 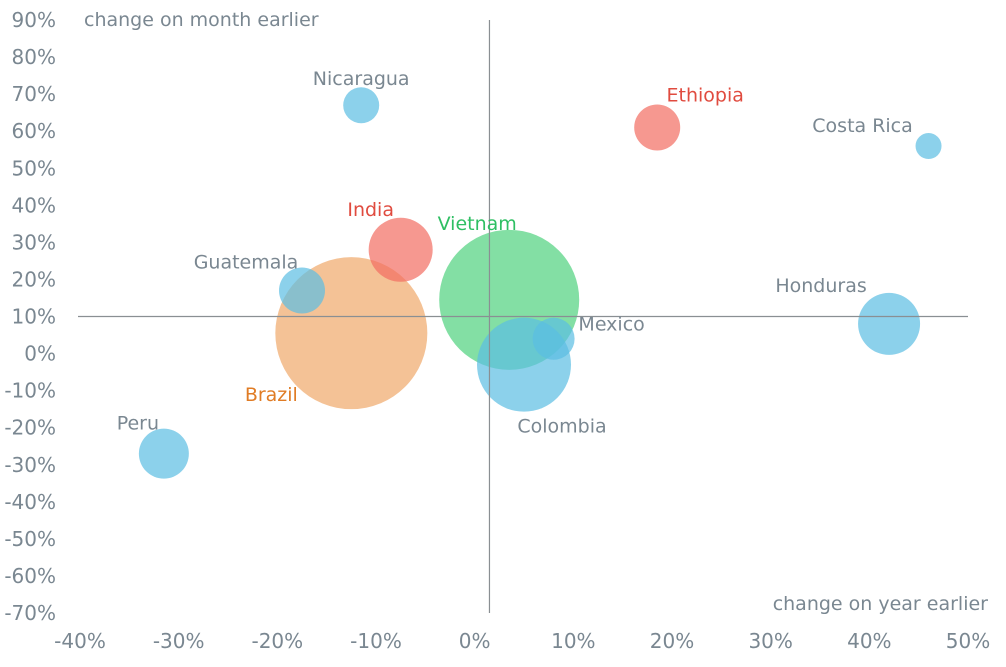 What do you see at coordinates (34, 205) in the screenshot?
I see `y-tick-label: 40%` at bounding box center [34, 205].